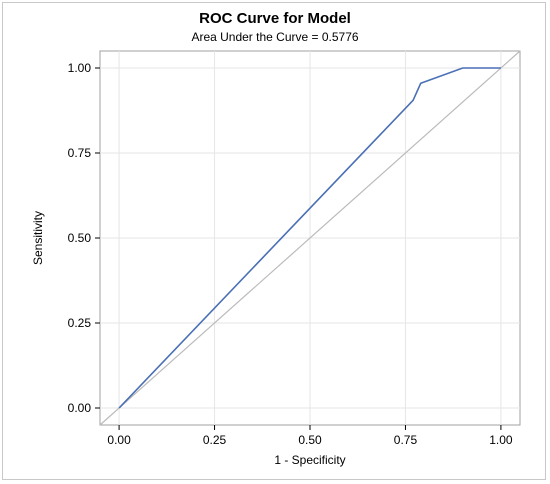 The image size is (550, 484). I want to click on x-tick-label: 0.25, so click(215, 440).